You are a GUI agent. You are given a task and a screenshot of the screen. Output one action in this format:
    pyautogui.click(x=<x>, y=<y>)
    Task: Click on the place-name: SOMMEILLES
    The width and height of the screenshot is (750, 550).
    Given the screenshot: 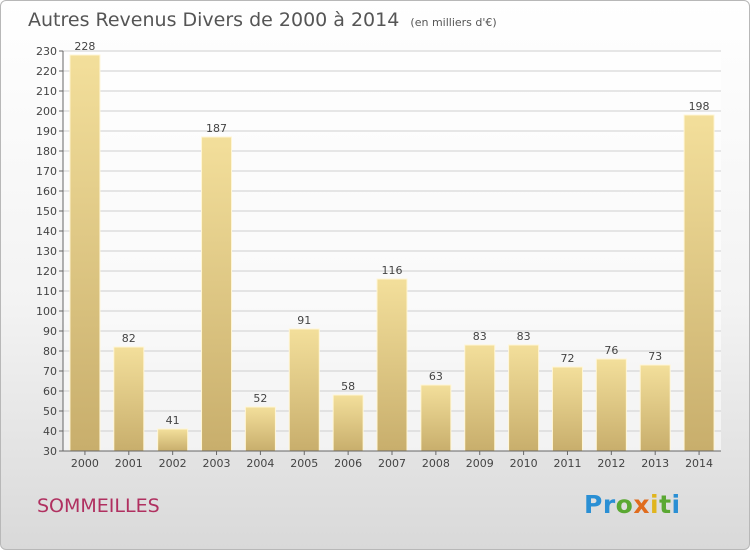 What is the action you would take?
    pyautogui.click(x=98, y=506)
    